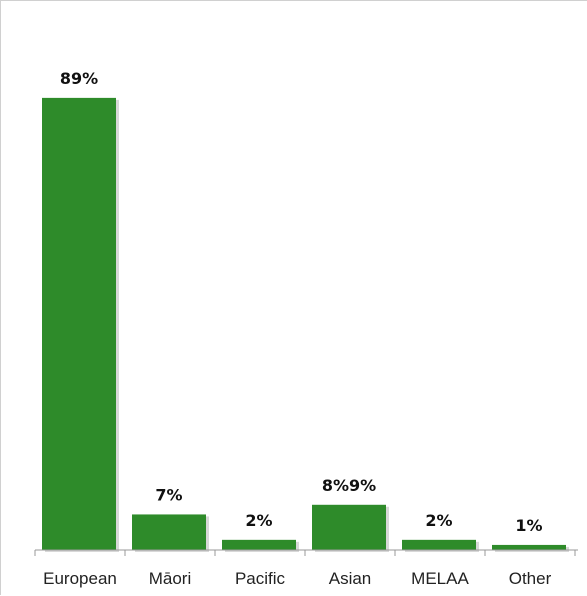  What do you see at coordinates (439, 544) in the screenshot?
I see `bar-melaa` at bounding box center [439, 544].